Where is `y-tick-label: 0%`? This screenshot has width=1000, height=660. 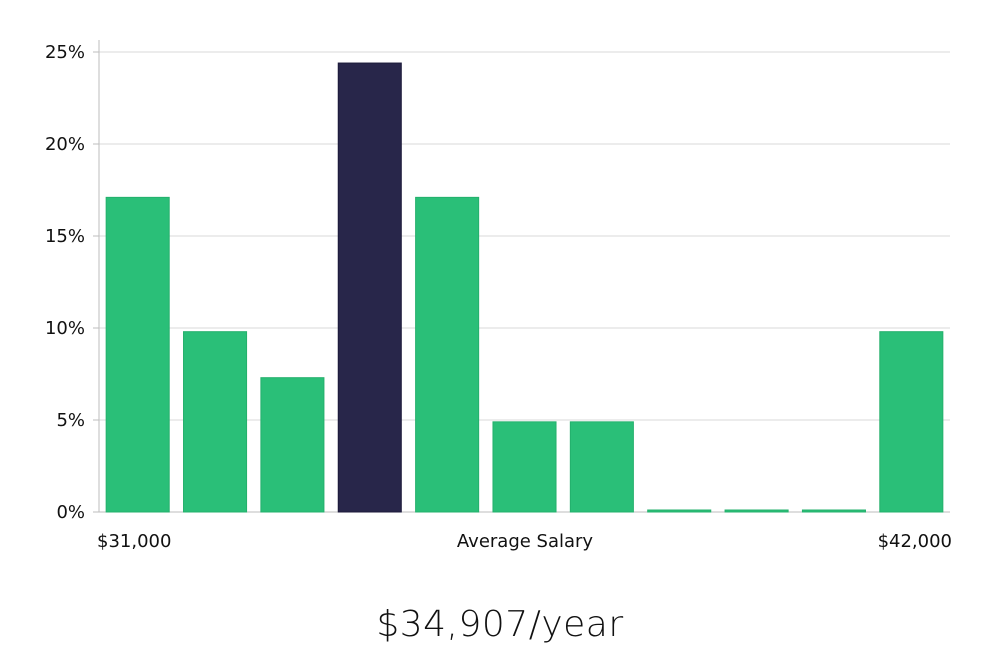 y-tick-label: 0% is located at coordinates (70, 512).